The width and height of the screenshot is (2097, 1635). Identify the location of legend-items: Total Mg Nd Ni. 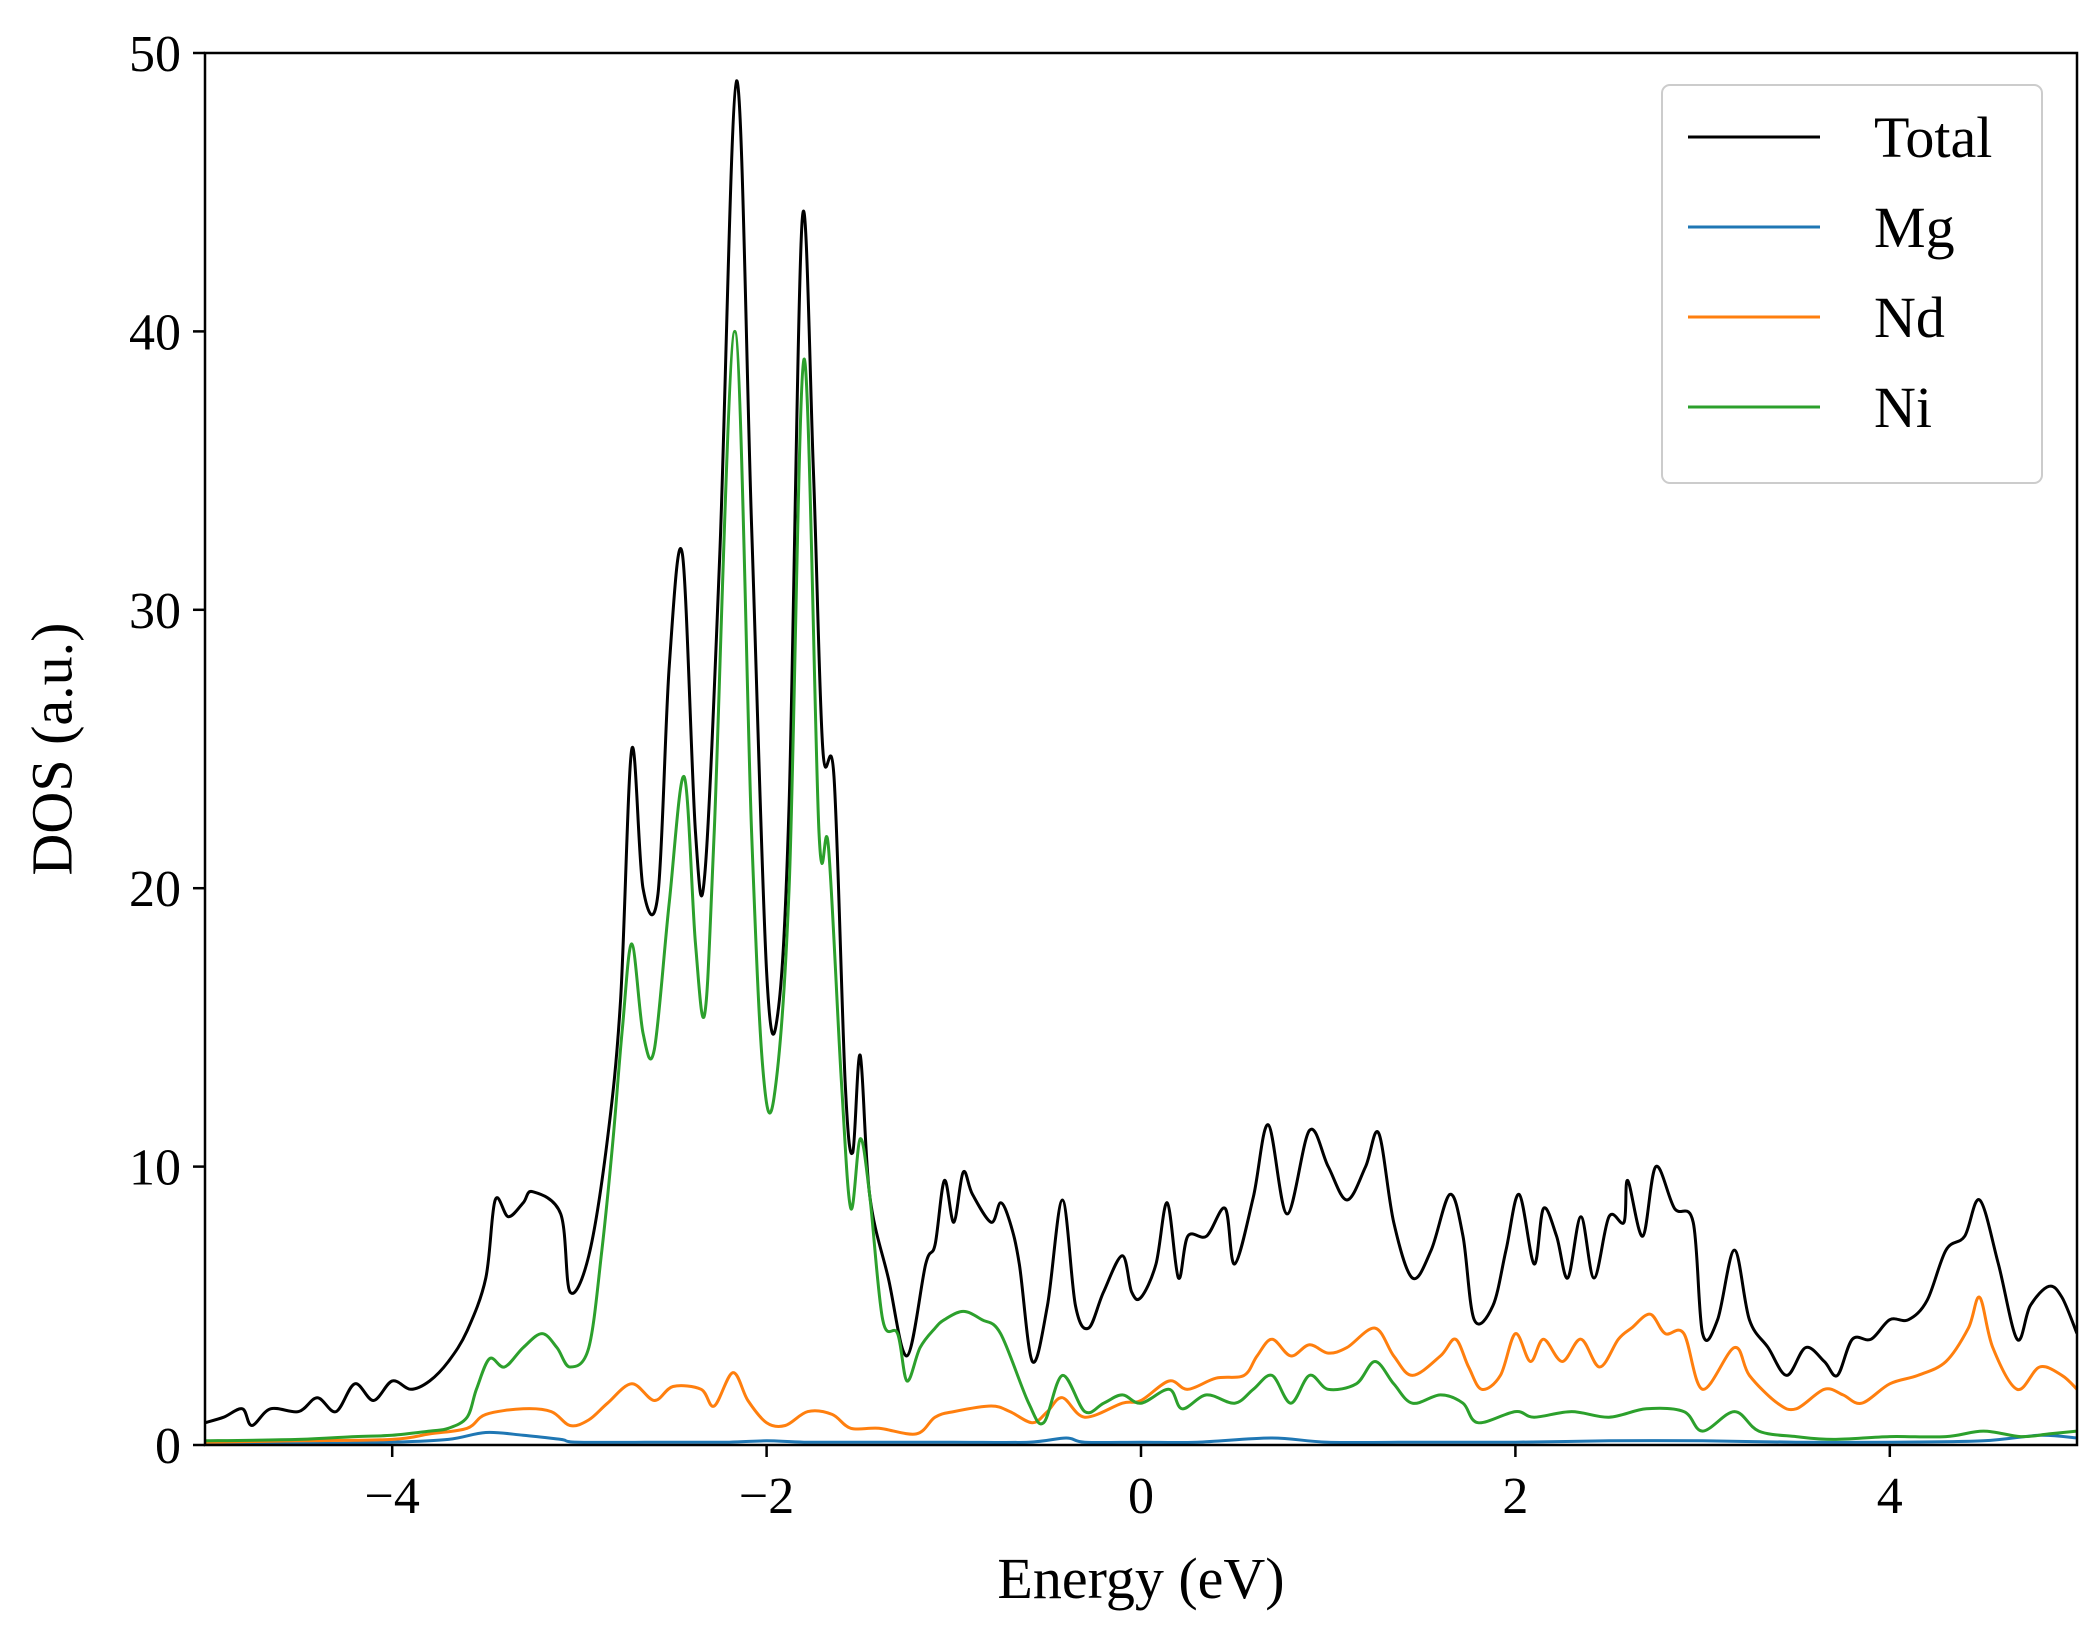
(1840, 272).